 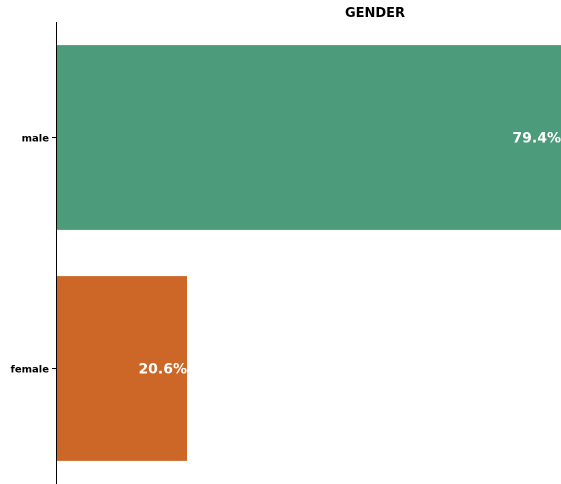 What do you see at coordinates (375, 13) in the screenshot?
I see `chart-title: GENDER` at bounding box center [375, 13].